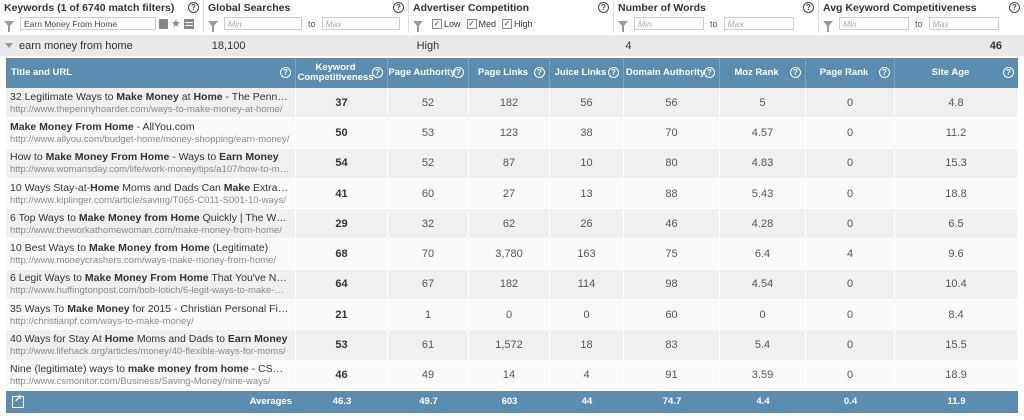 The height and width of the screenshot is (420, 1024). I want to click on cell-pr: 0, so click(850, 224).